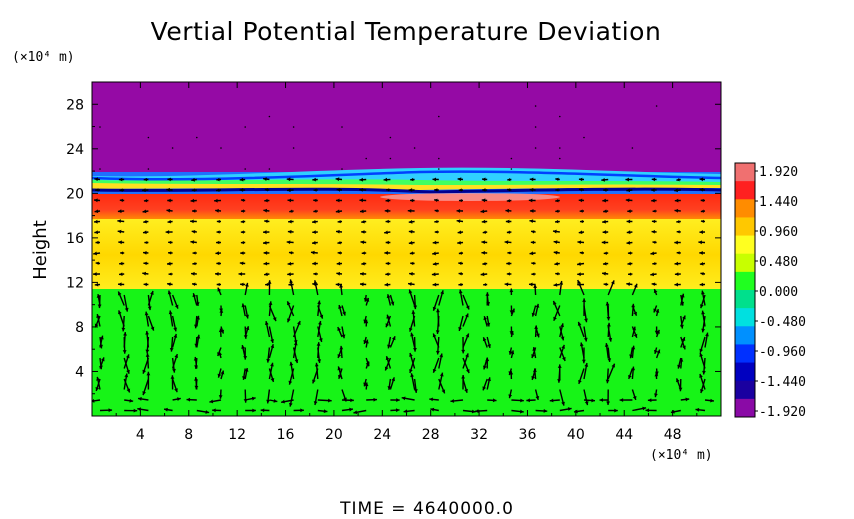  Describe the element at coordinates (782, 412) in the screenshot. I see `colorbar-tick-label: -1.920` at that location.